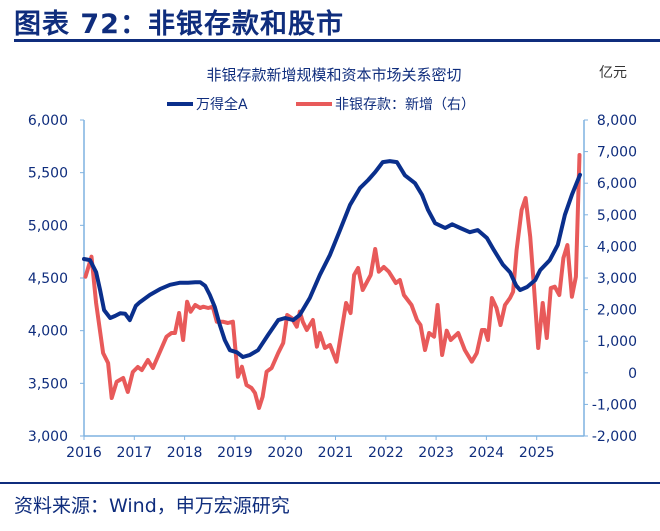  Describe the element at coordinates (617, 342) in the screenshot. I see `right-tick-label: 1,000` at that location.